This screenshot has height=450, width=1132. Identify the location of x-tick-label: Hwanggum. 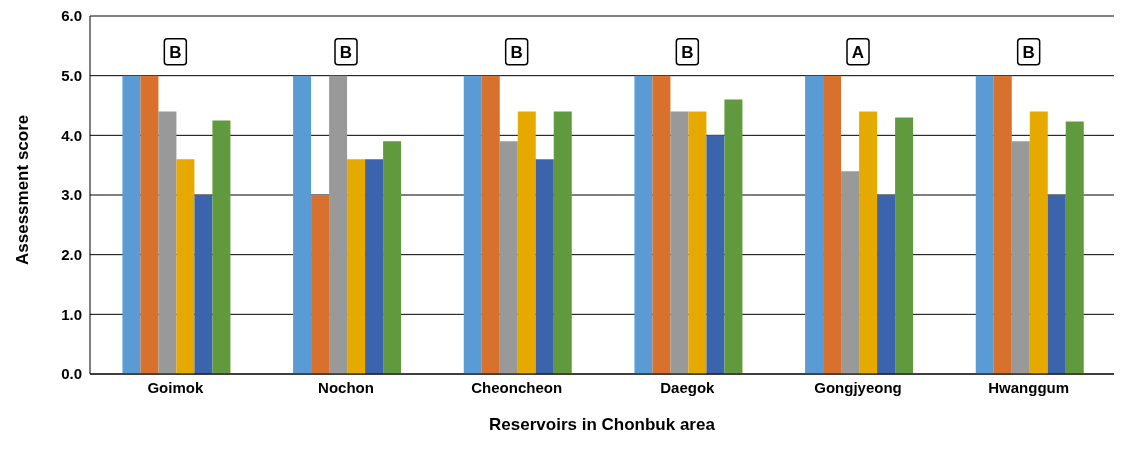
(1029, 387).